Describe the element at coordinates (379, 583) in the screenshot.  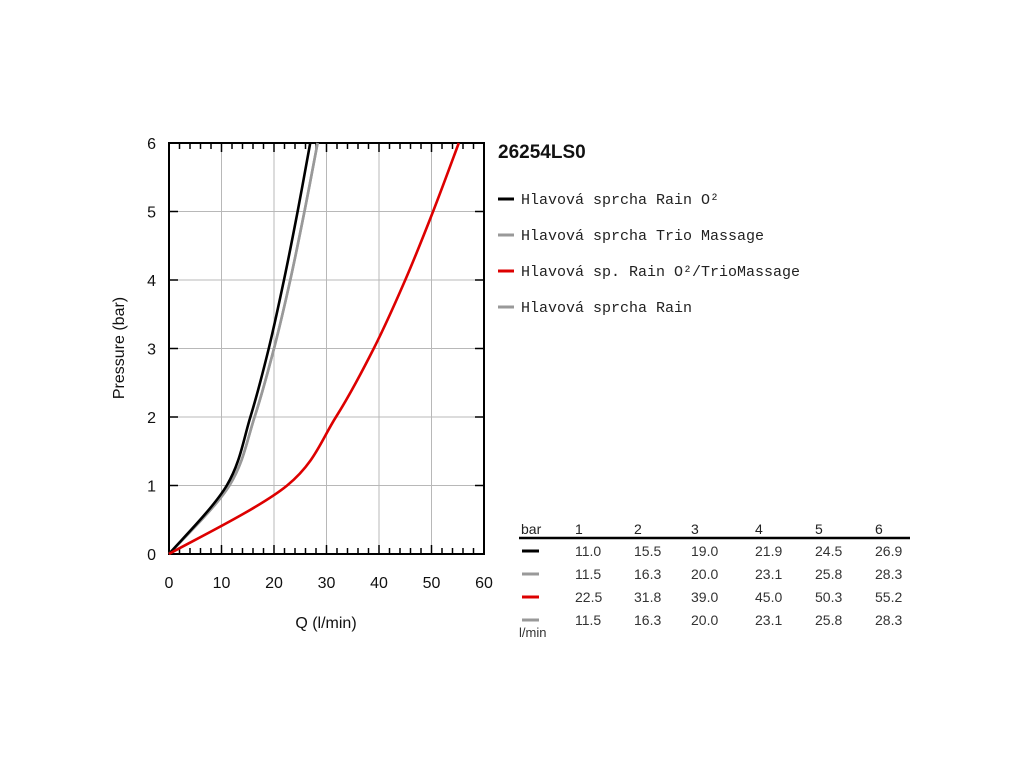
I see `x-tick-label: 40` at that location.